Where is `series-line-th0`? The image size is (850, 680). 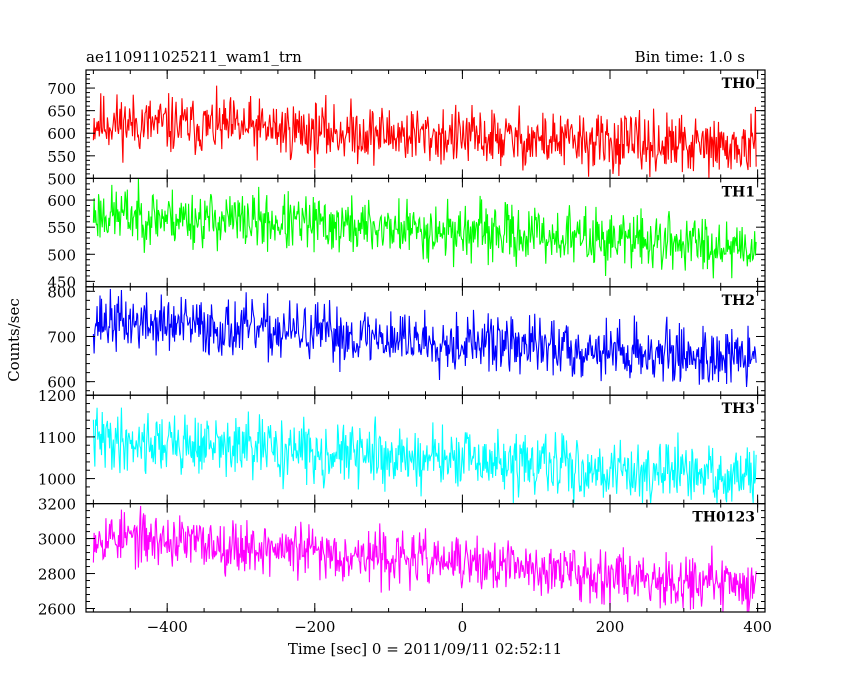 series-line-th0 is located at coordinates (424, 131).